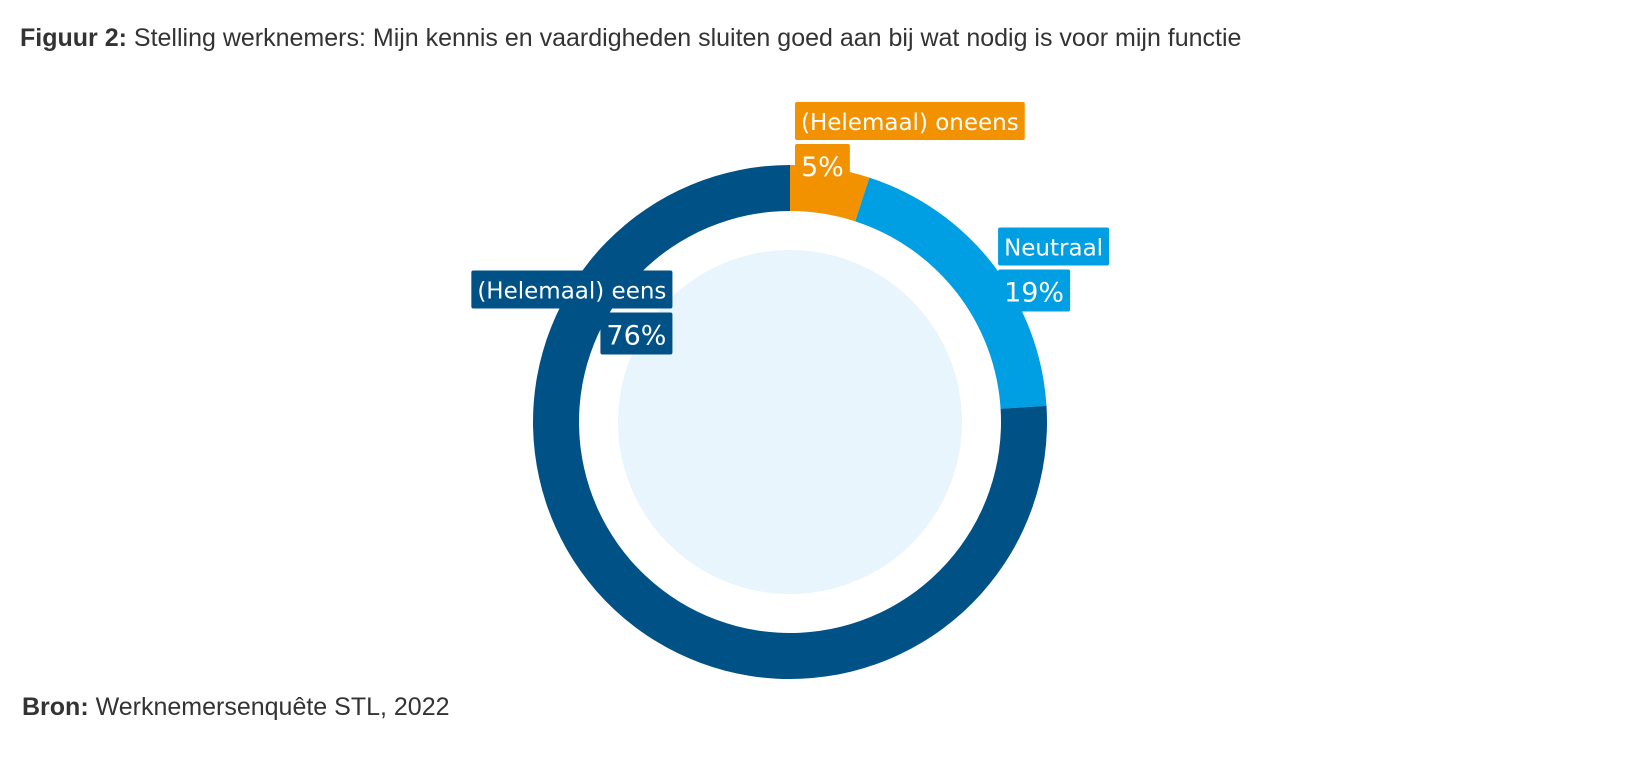  I want to click on slice-label-value-2: 76%, so click(636, 336).